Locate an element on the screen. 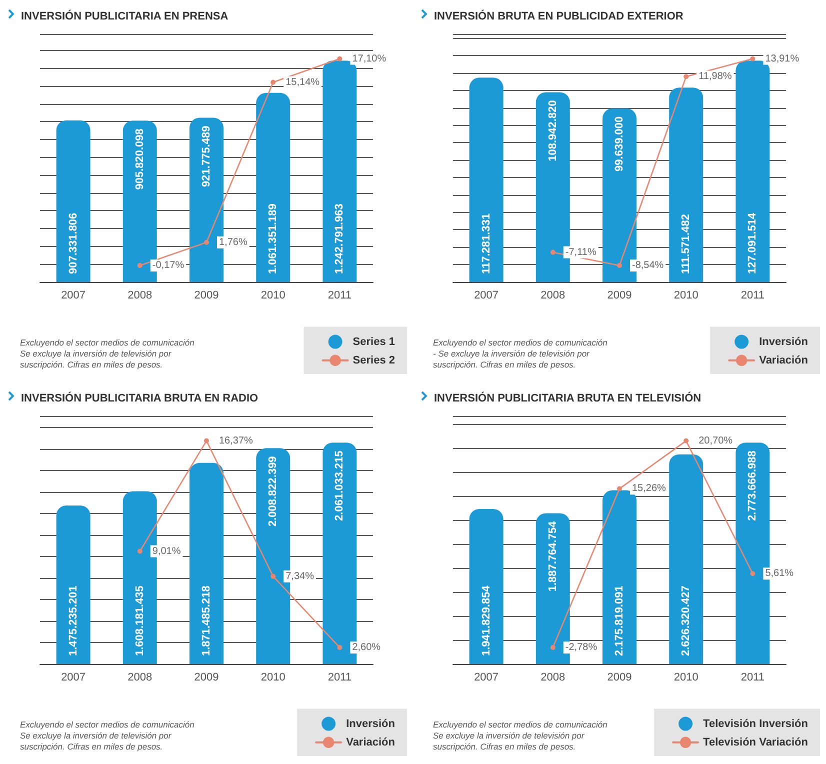 The height and width of the screenshot is (764, 826). data-label: -7,11% is located at coordinates (580, 252).